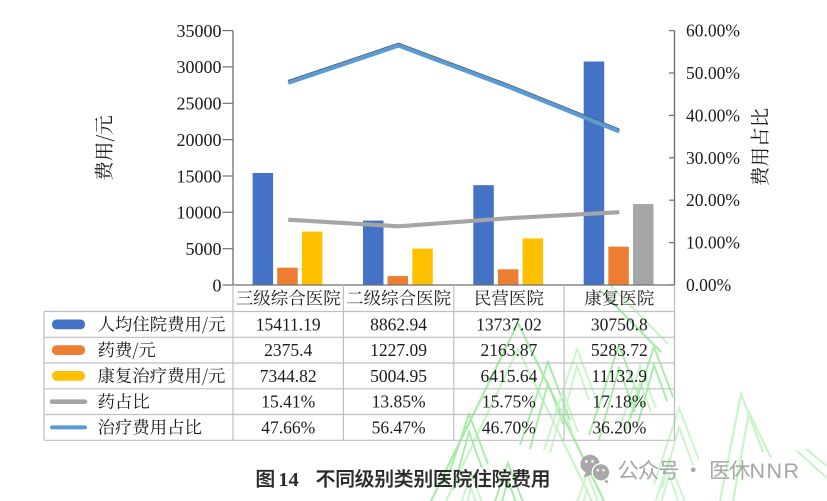 The image size is (827, 501). What do you see at coordinates (288, 480) in the screenshot?
I see `svg-text: 14` at bounding box center [288, 480].